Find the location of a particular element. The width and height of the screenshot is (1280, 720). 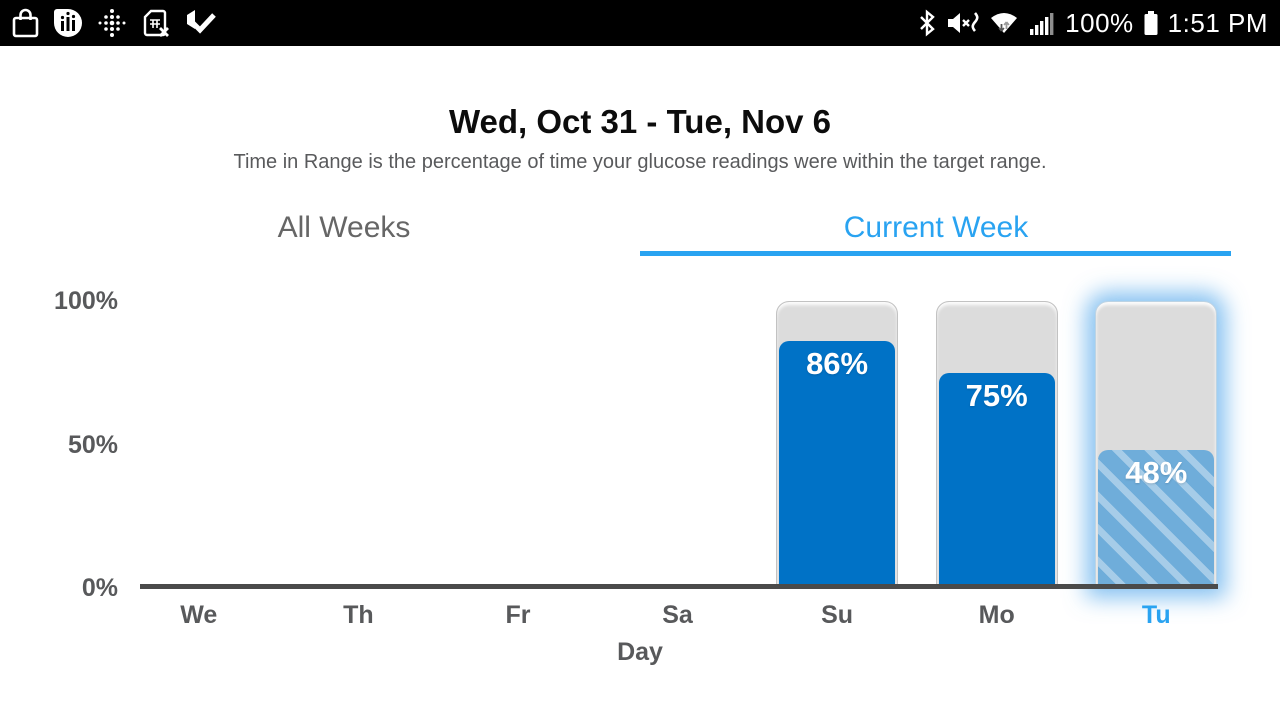

status-bar-system-icons: 100% 1:51 PM is located at coordinates (1092, 23).